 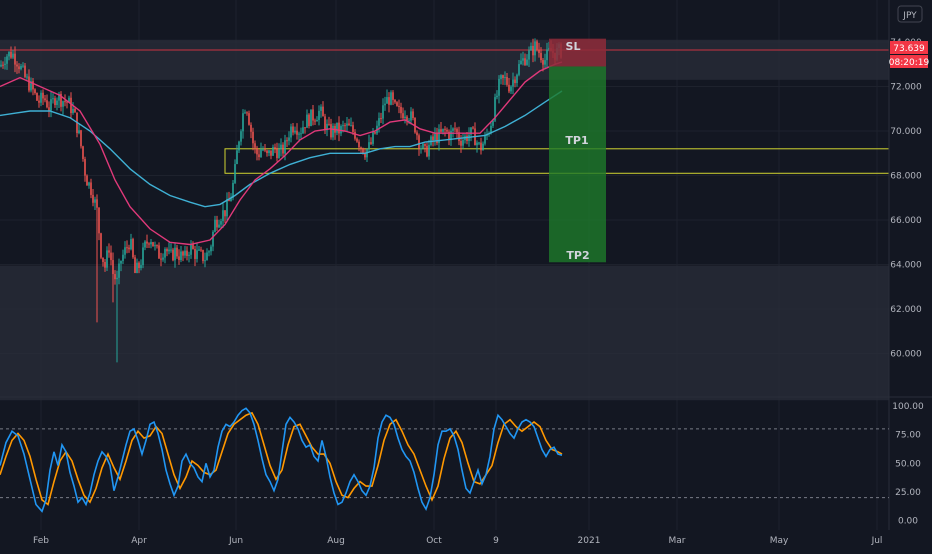 I want to click on resistance-zone, so click(x=444, y=59).